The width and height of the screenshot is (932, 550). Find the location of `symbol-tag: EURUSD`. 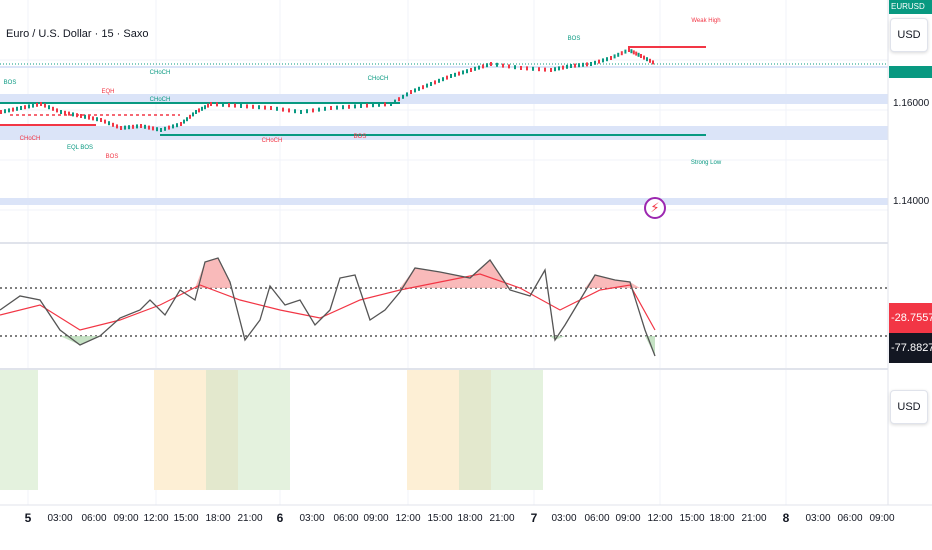

symbol-tag: EURUSD is located at coordinates (910, 7).